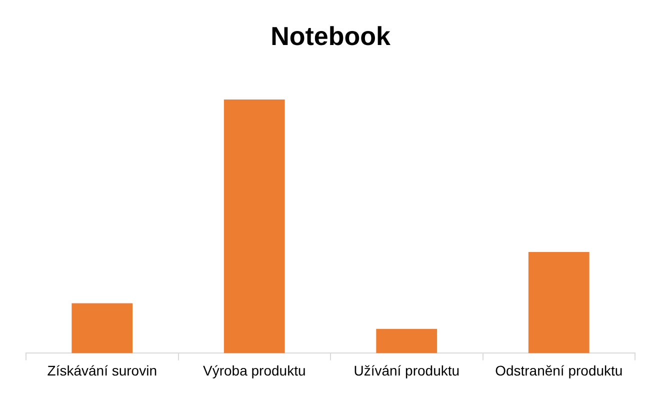 This screenshot has width=661, height=397. Describe the element at coordinates (254, 370) in the screenshot. I see `x-tick-label: Výroba produktu` at that location.